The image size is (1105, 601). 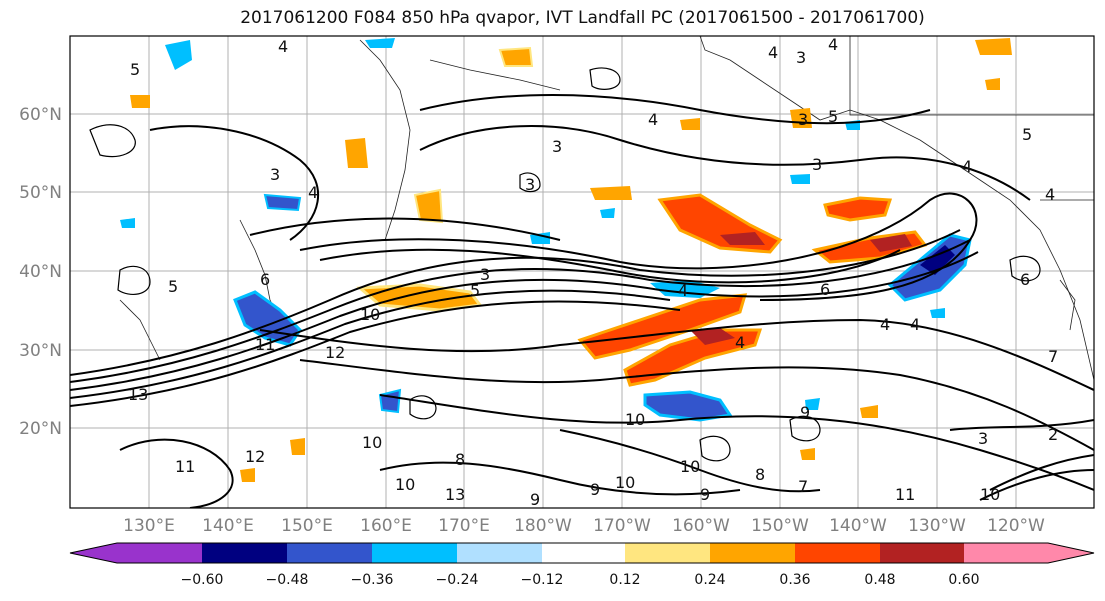 What do you see at coordinates (937, 526) in the screenshot?
I see `lon-label: 130°W` at bounding box center [937, 526].